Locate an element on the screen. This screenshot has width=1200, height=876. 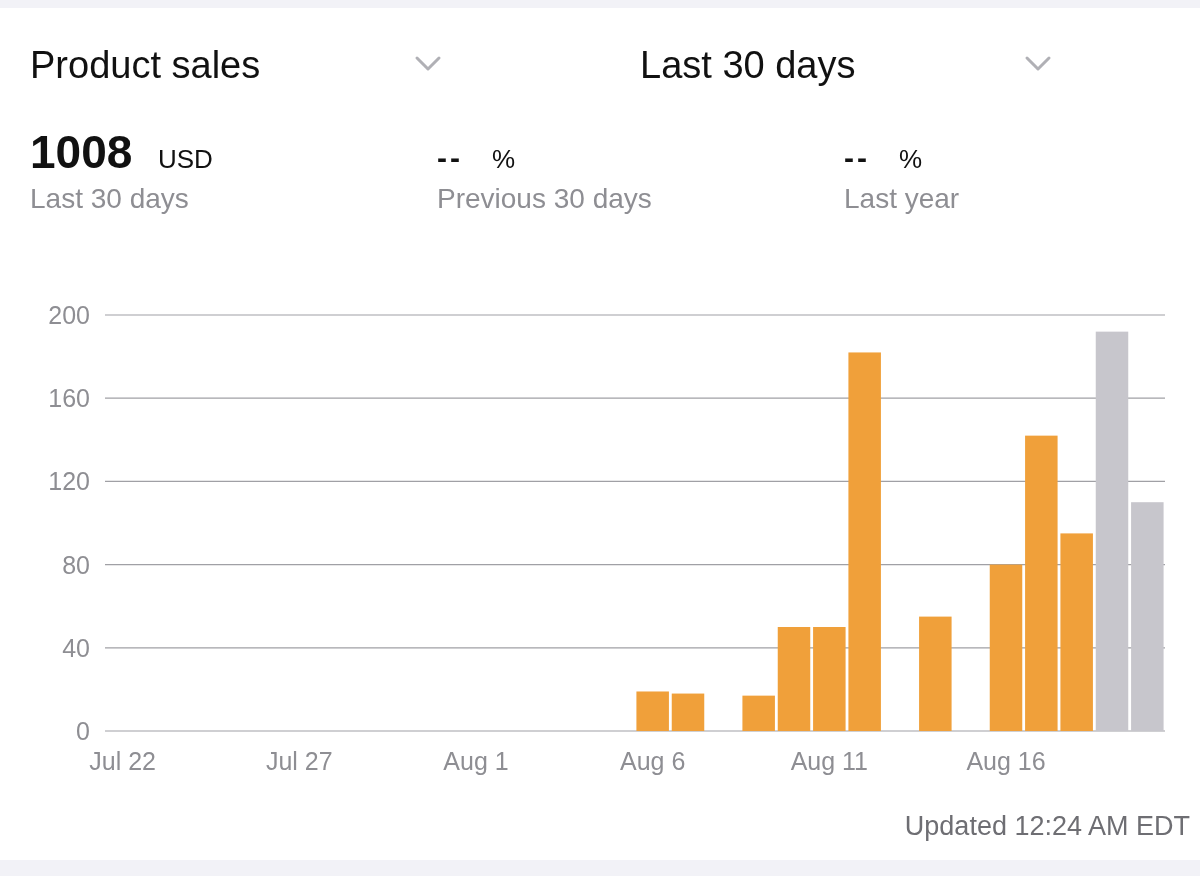
x-tick-label: Aug 11 is located at coordinates (829, 761).